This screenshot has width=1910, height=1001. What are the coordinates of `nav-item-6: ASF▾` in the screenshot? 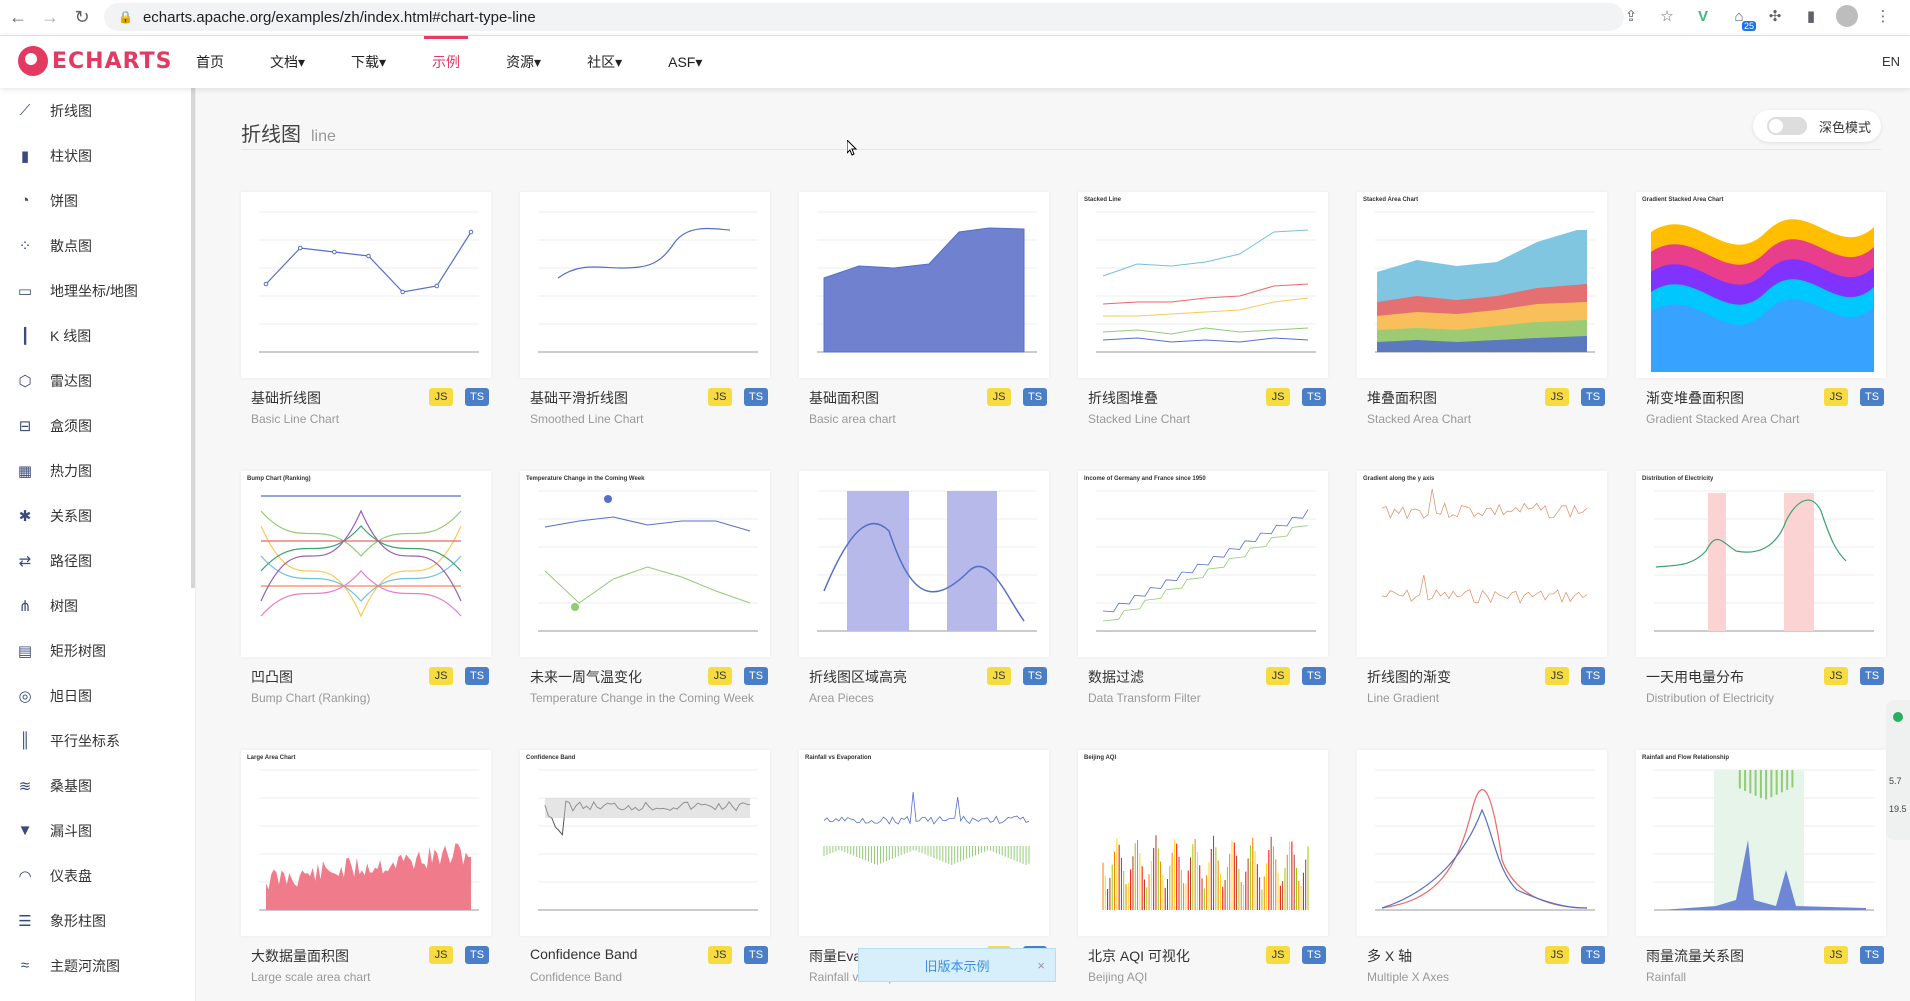 It's located at (685, 61).